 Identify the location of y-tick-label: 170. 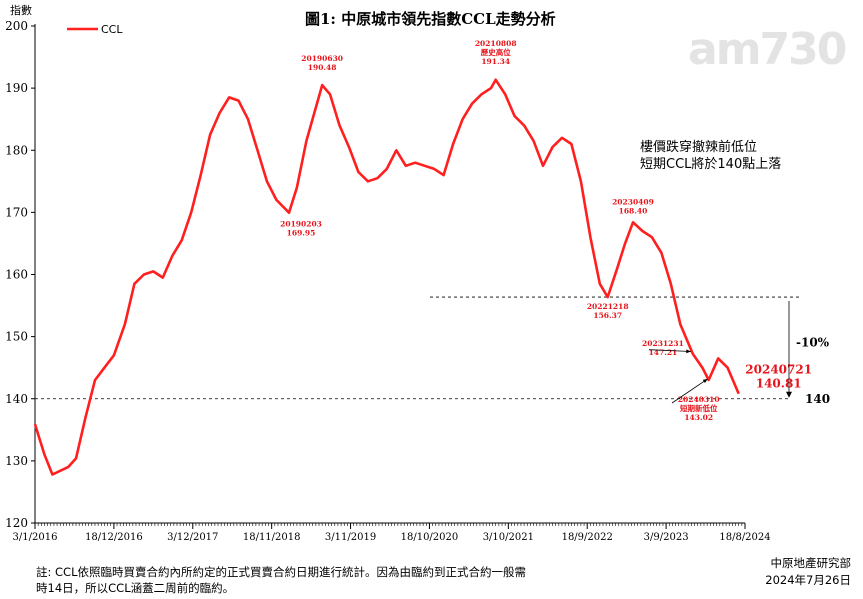
(16, 212).